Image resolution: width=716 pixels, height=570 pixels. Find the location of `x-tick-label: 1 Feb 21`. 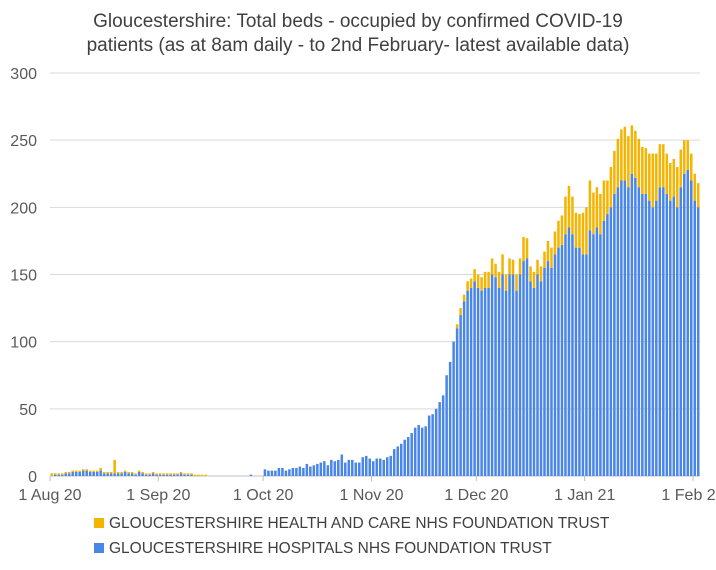

x-tick-label: 1 Feb 21 is located at coordinates (688, 495).